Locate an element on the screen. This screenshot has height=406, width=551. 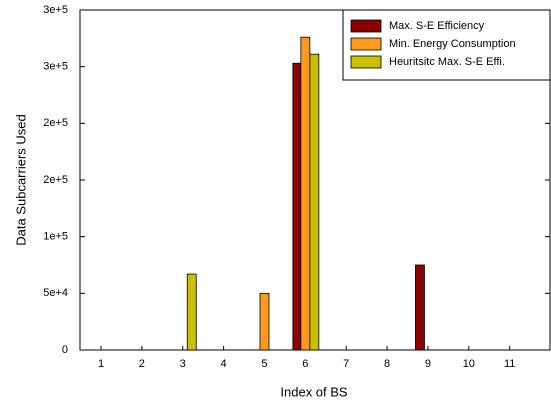
y-tick-label: 1e+5 is located at coordinates (55, 237).